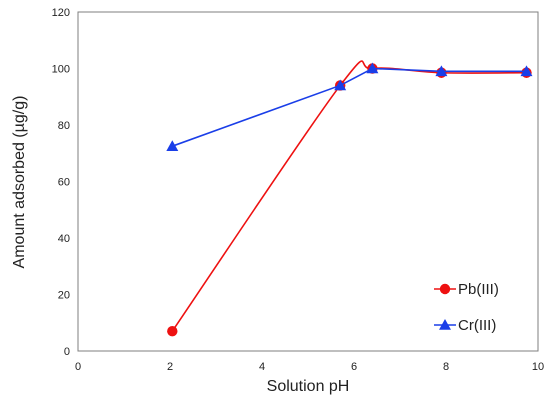 The width and height of the screenshot is (550, 404). What do you see at coordinates (19, 182) in the screenshot?
I see `y-axis-title: Amount adsorbed (µg/g)` at bounding box center [19, 182].